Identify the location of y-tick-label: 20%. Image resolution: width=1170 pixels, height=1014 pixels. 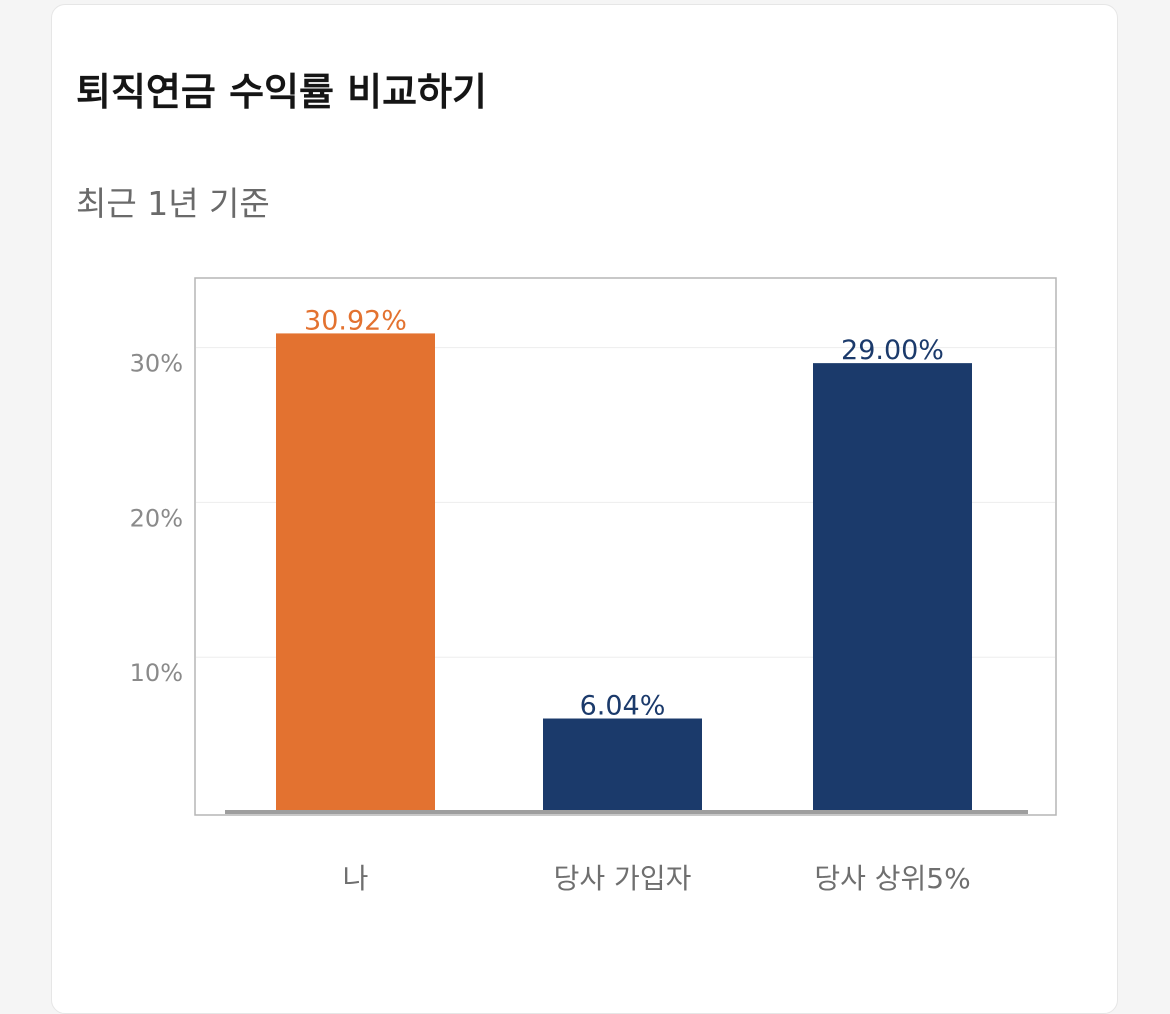
(156, 518).